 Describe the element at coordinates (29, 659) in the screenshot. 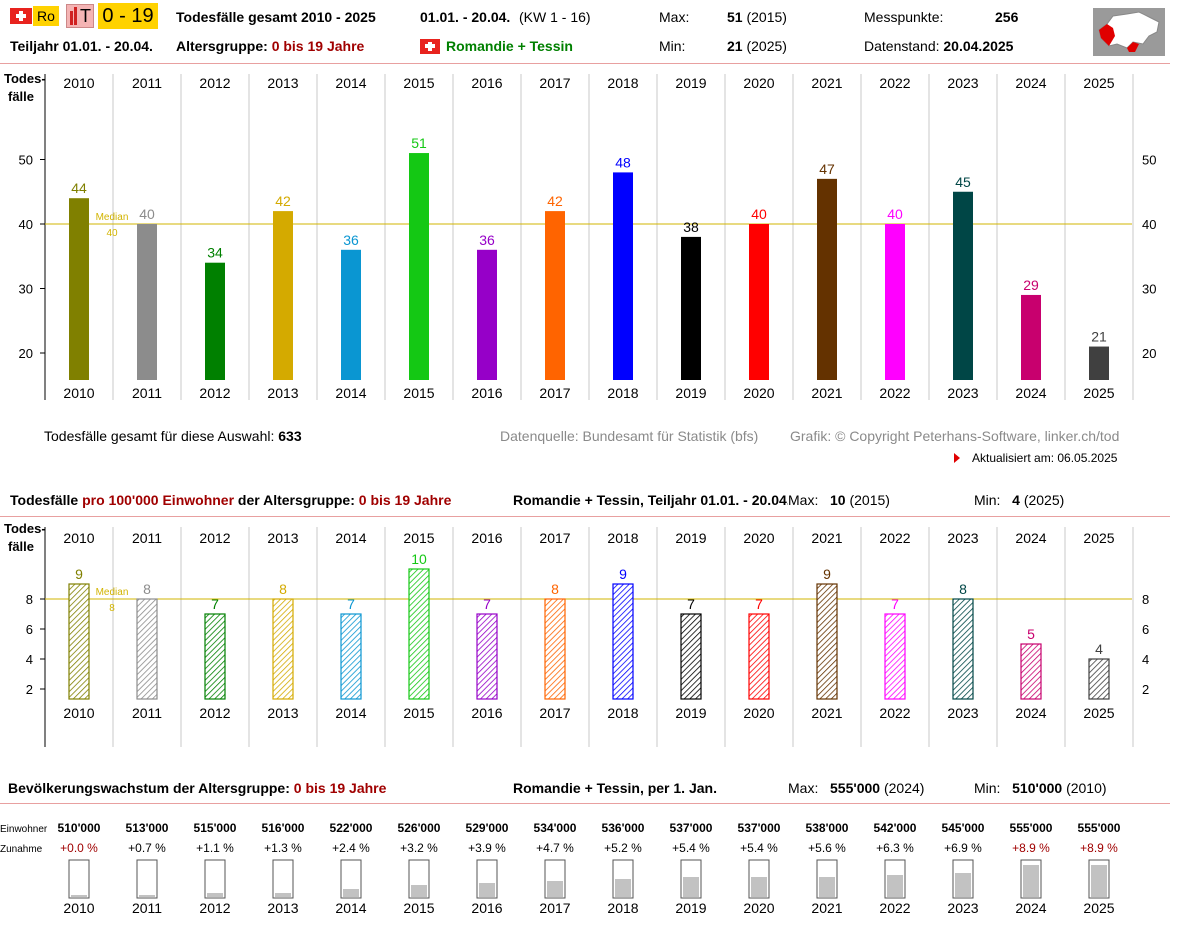

I see `y-tick-label: 4` at that location.